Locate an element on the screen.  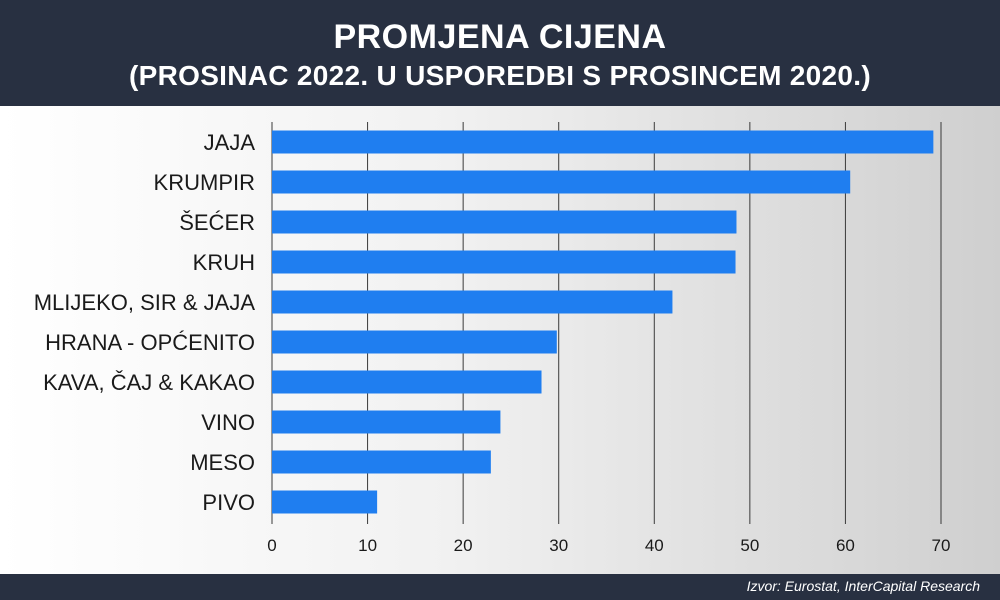
category-label: MLIJEKO, SIR & JAJA is located at coordinates (145, 302).